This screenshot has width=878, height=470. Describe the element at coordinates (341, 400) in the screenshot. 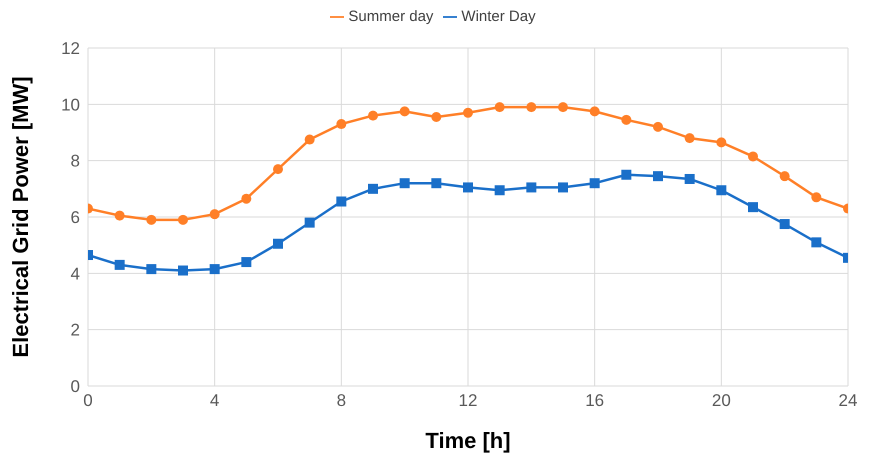

I see `x-tick-label: 8` at that location.